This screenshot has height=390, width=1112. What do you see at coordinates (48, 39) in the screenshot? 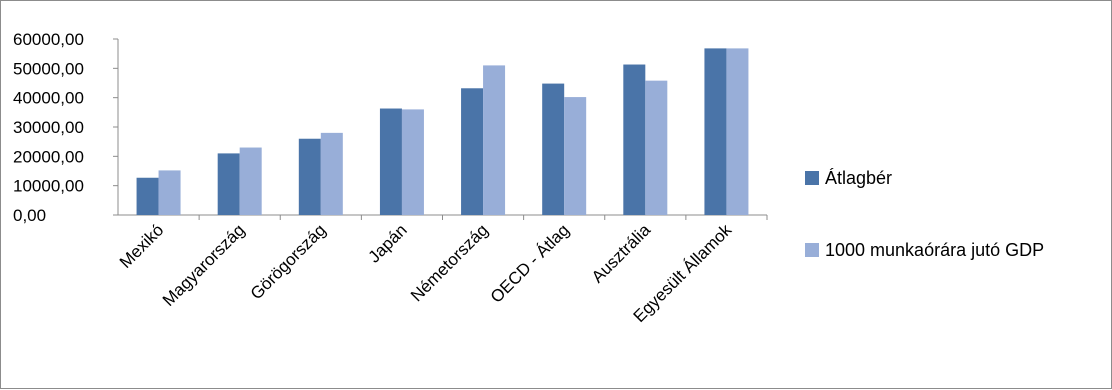
I see `y-tick-label: 60000,00` at bounding box center [48, 39].